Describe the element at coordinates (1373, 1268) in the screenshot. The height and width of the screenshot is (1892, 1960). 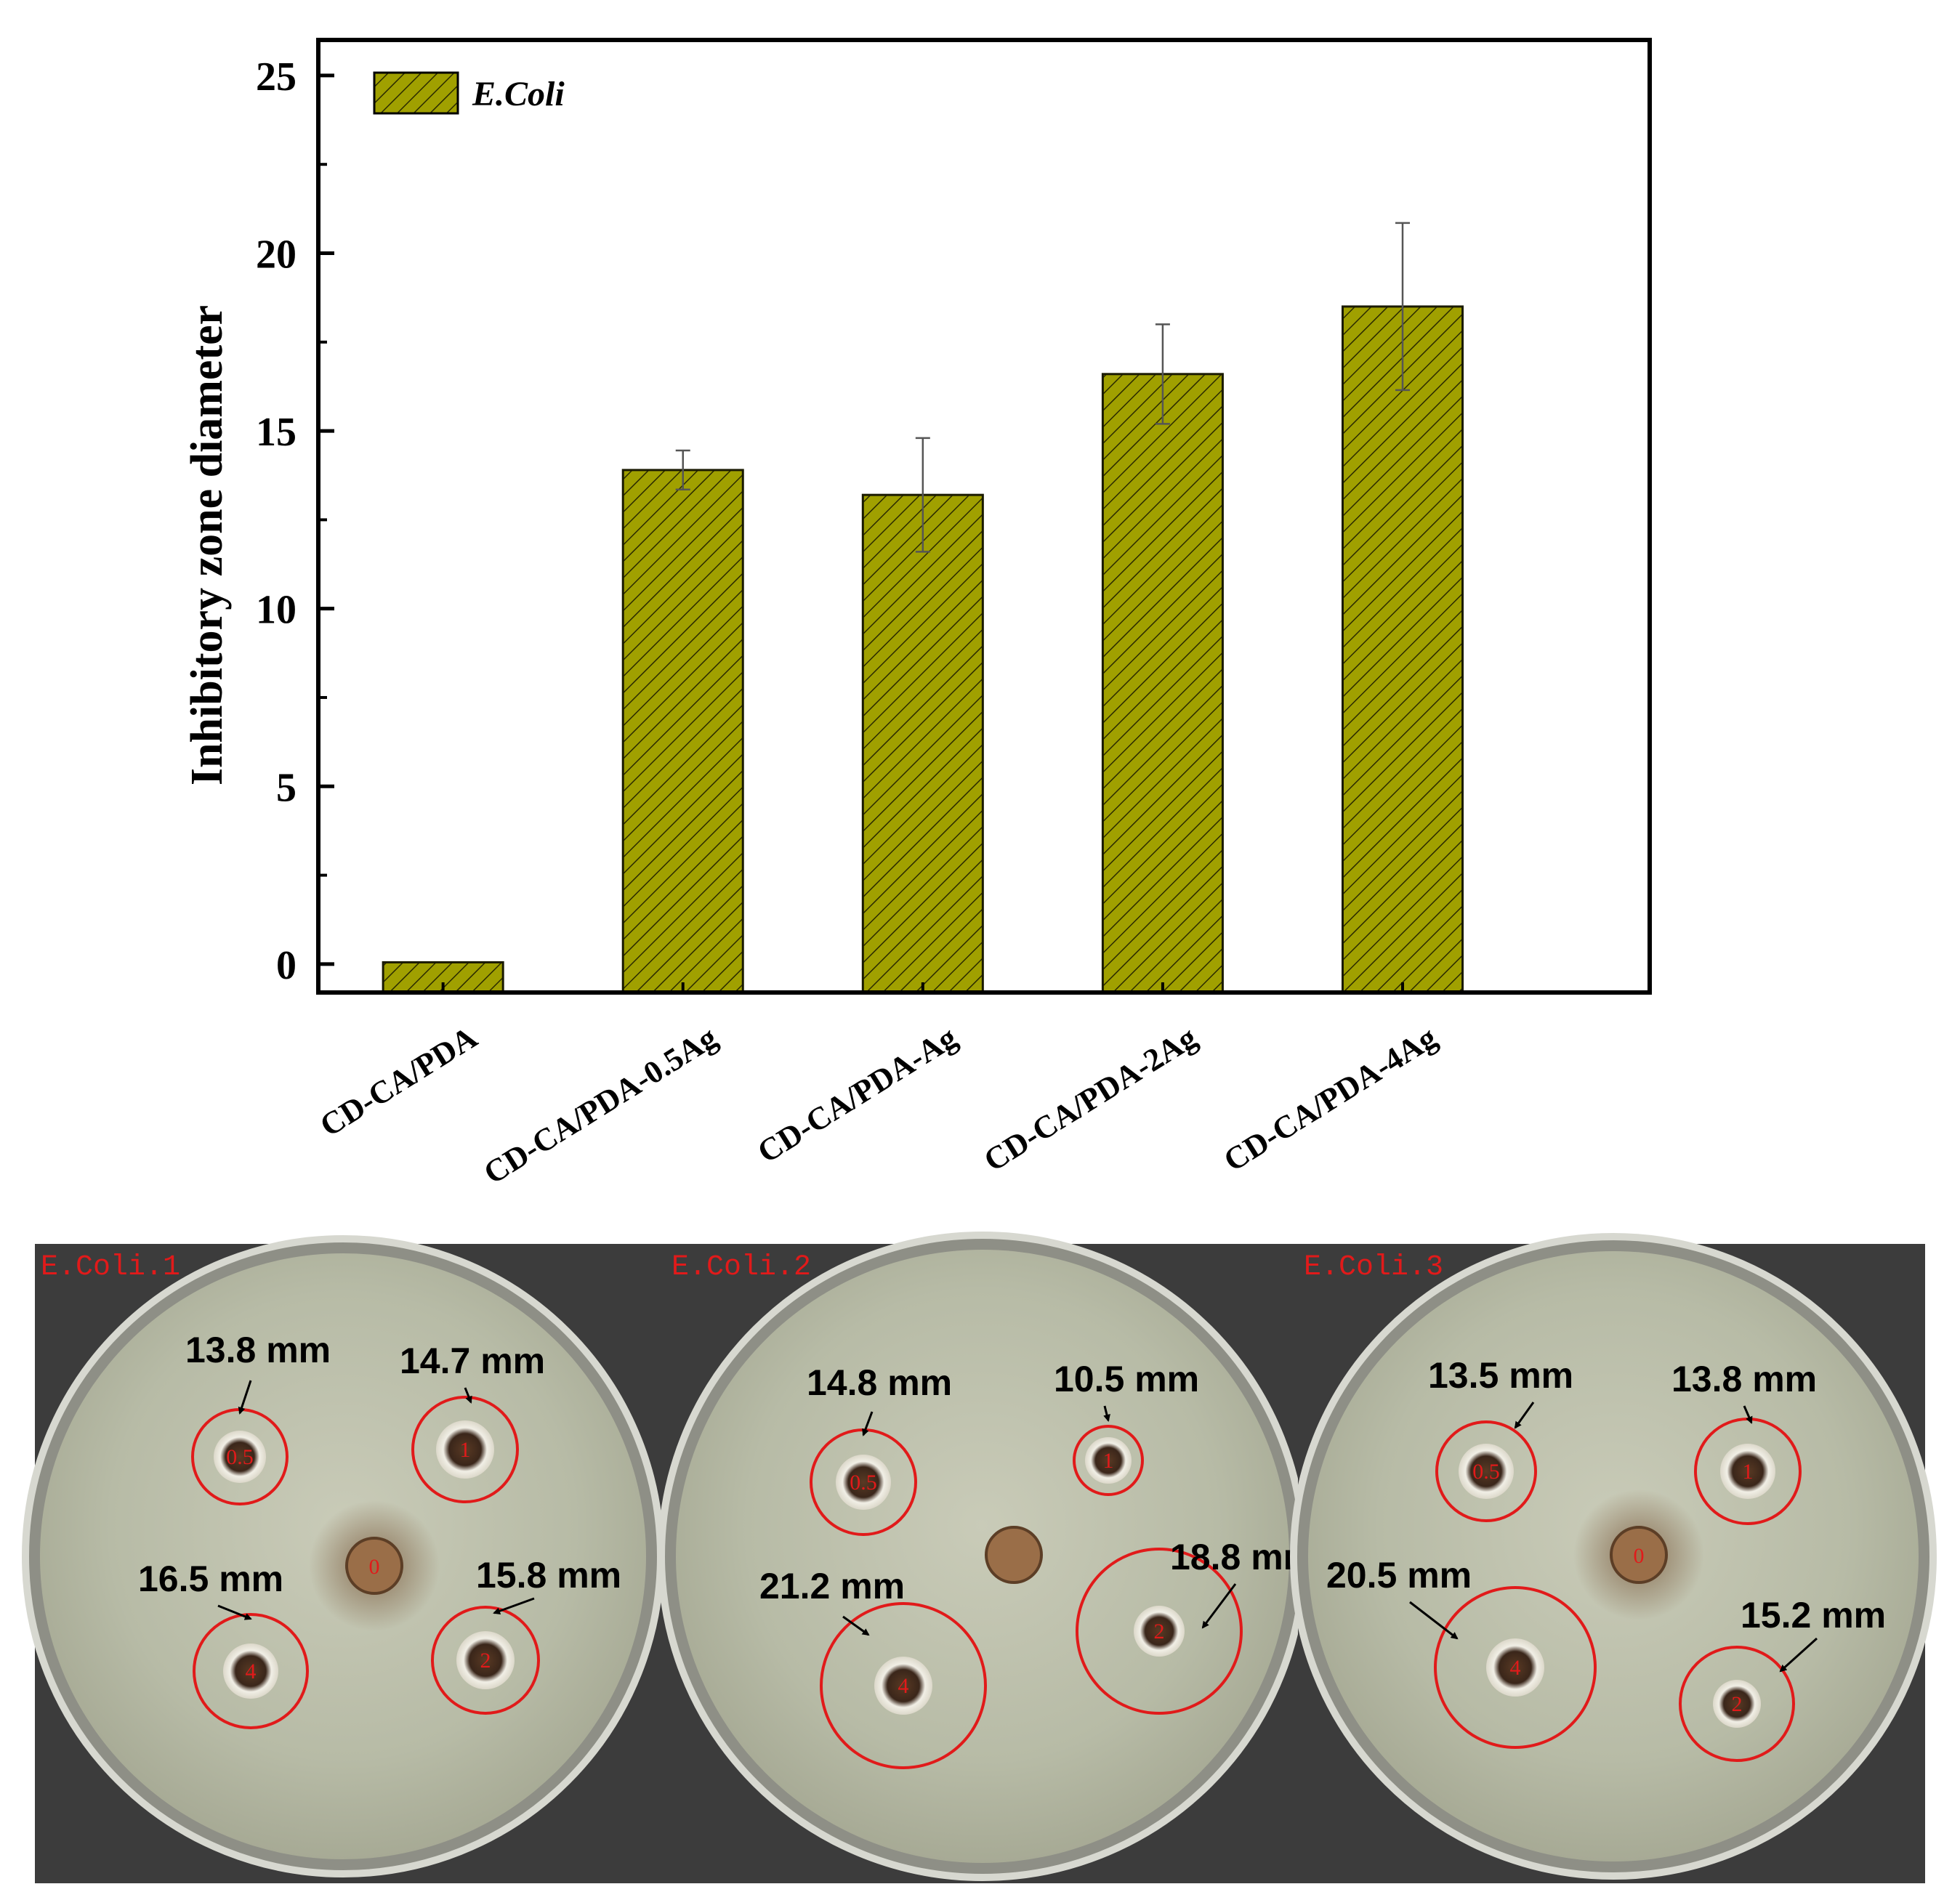
I see `plate-label: E.Coli.3` at that location.